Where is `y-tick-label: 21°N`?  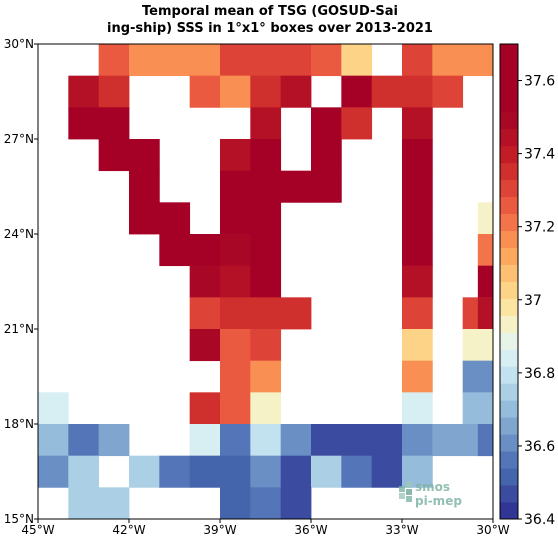
y-tick-label: 21°N is located at coordinates (19, 329).